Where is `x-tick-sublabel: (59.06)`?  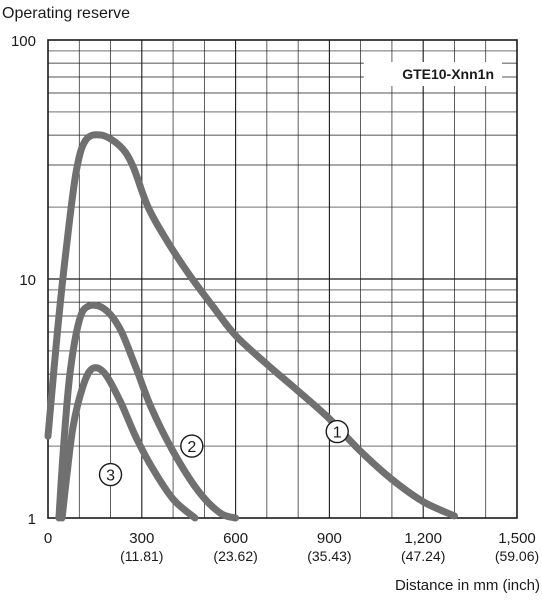 x-tick-sublabel: (59.06) is located at coordinates (517, 556).